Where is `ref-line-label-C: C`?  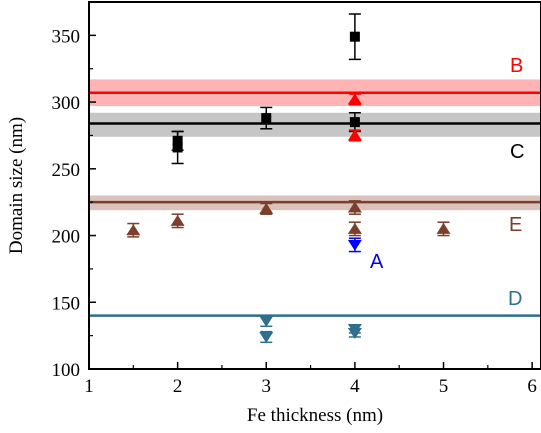
ref-line-label-C: C is located at coordinates (517, 152).